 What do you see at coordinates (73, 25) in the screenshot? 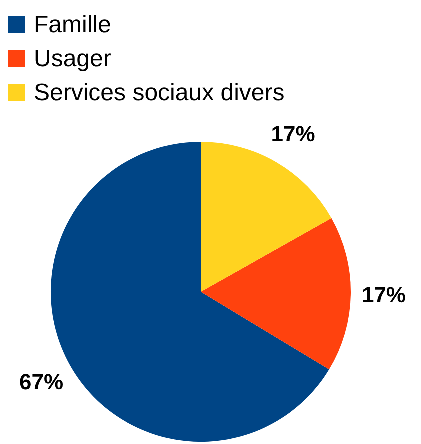
I see `legend-label: Famille` at bounding box center [73, 25].